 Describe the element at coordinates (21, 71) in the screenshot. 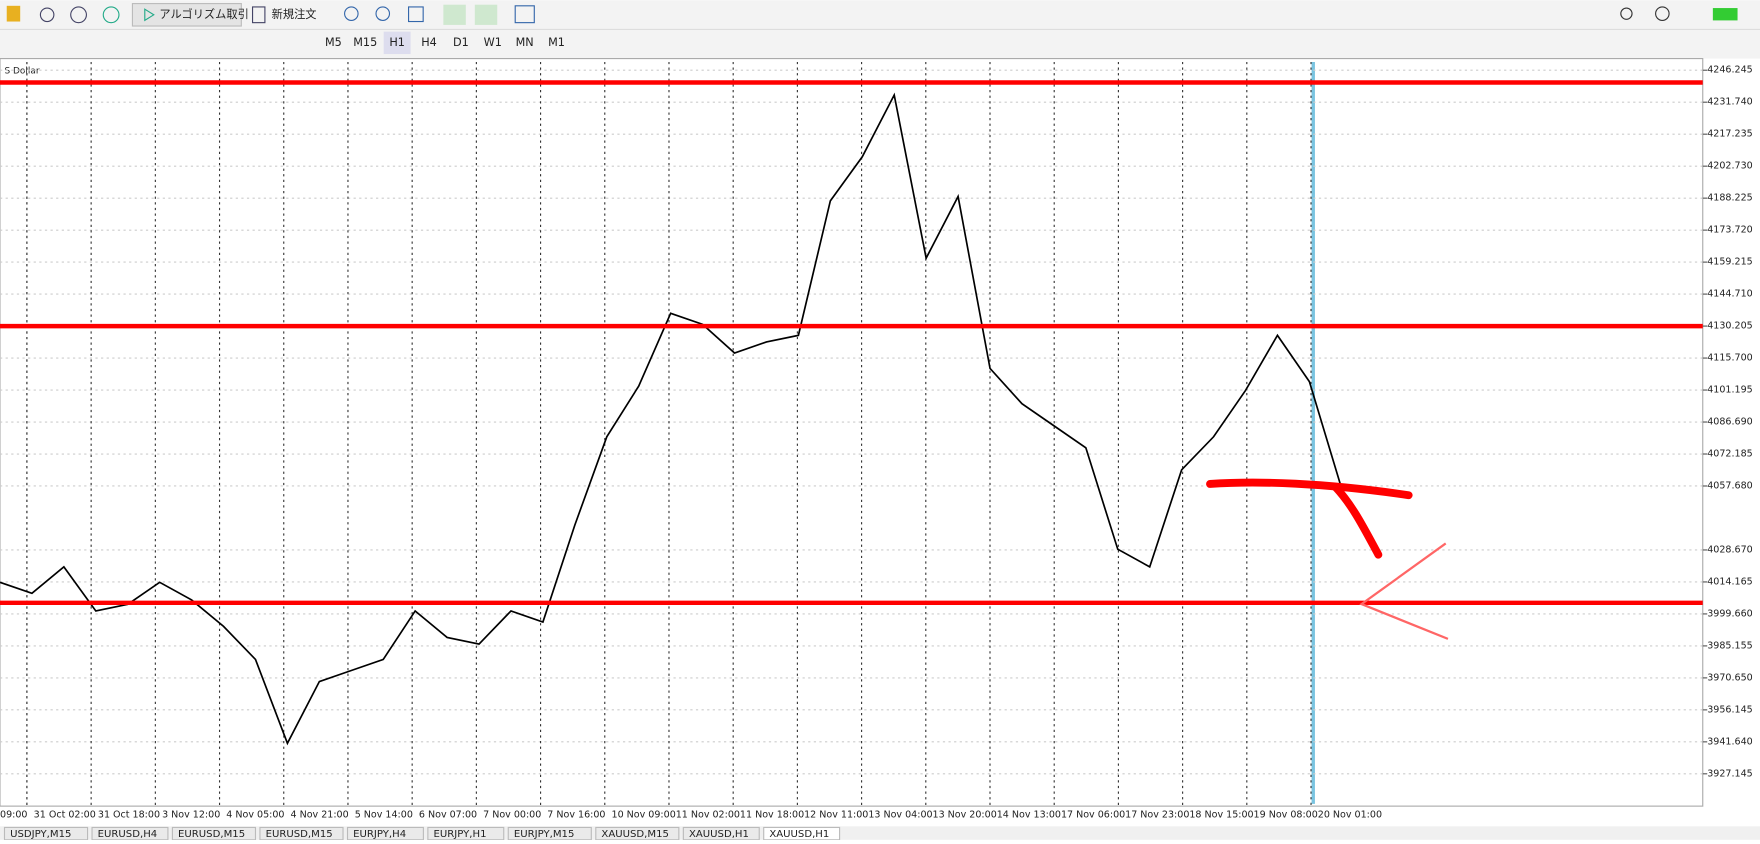

I see `symbol-label: S Dollar` at that location.